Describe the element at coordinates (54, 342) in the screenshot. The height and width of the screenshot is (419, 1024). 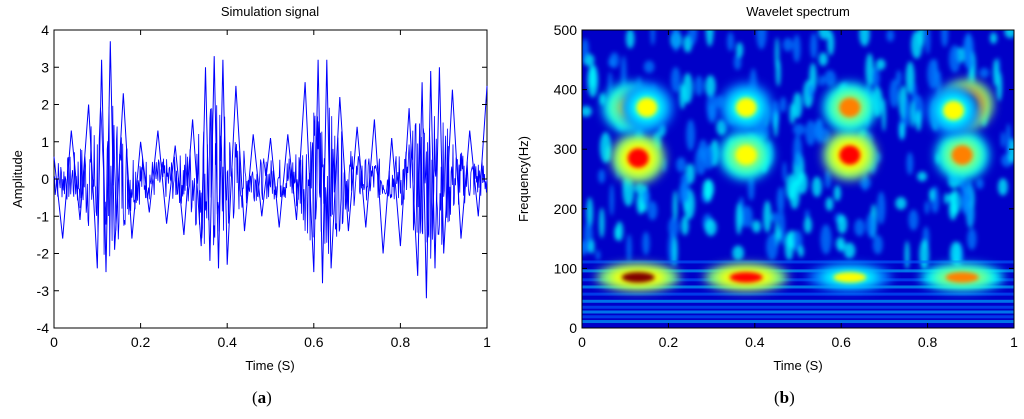
I see `x-tick-label: 0` at that location.